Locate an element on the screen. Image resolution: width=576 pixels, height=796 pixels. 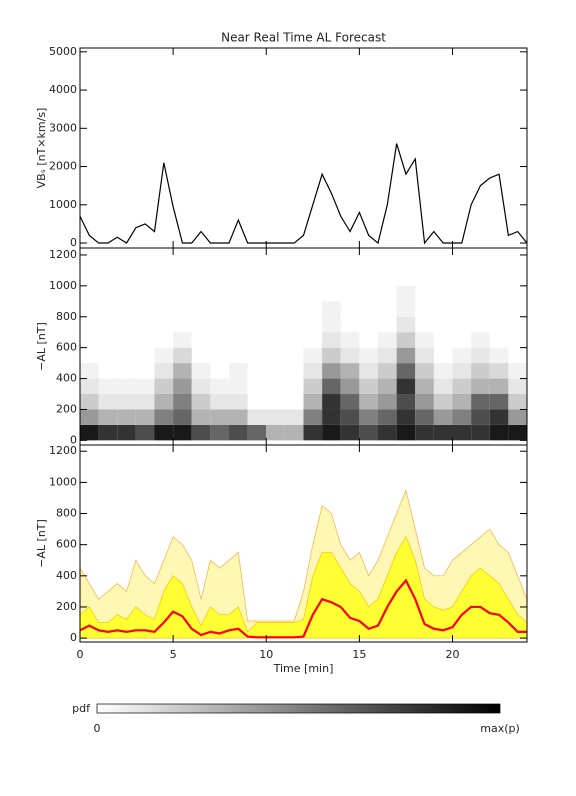
y-tick-label: 2000 is located at coordinates (63, 166).